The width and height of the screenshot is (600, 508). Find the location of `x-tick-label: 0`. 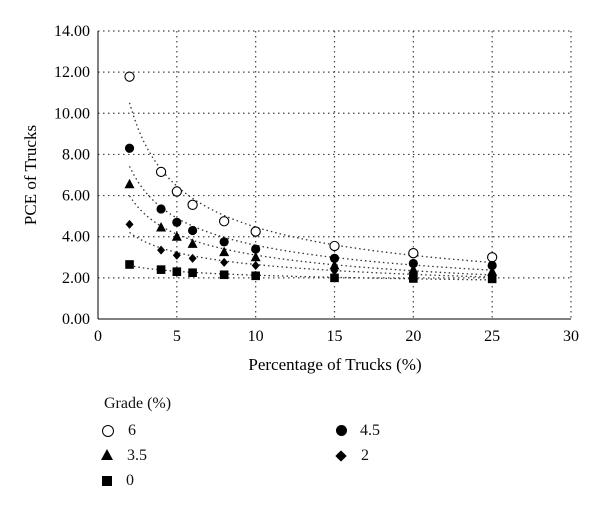

x-tick-label: 0 is located at coordinates (98, 336).